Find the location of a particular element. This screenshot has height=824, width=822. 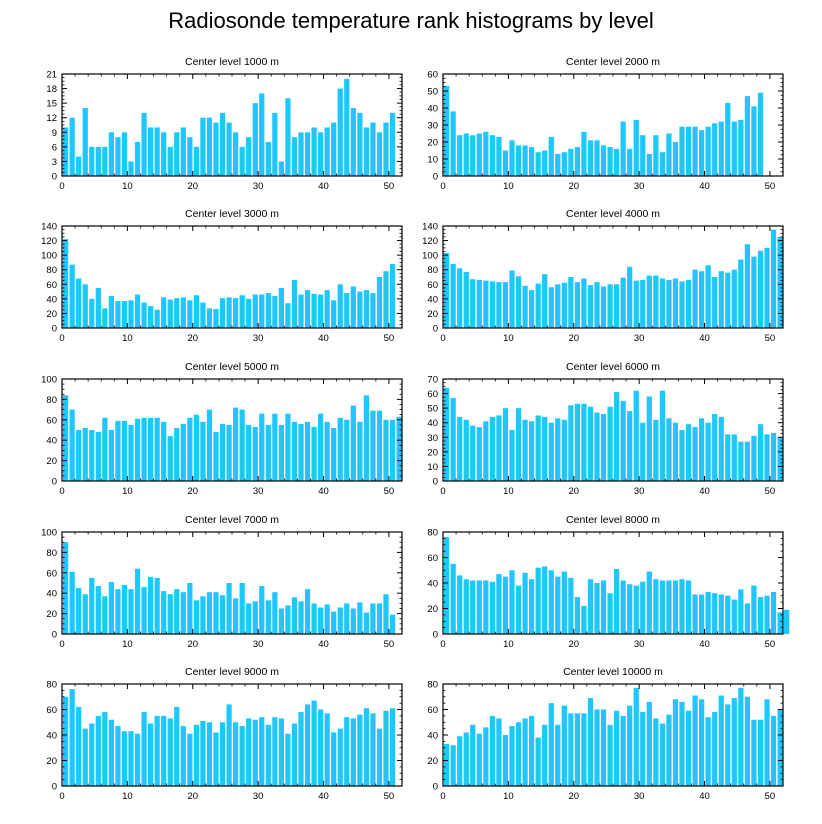

y-tick-label: 21 is located at coordinates (51, 75).